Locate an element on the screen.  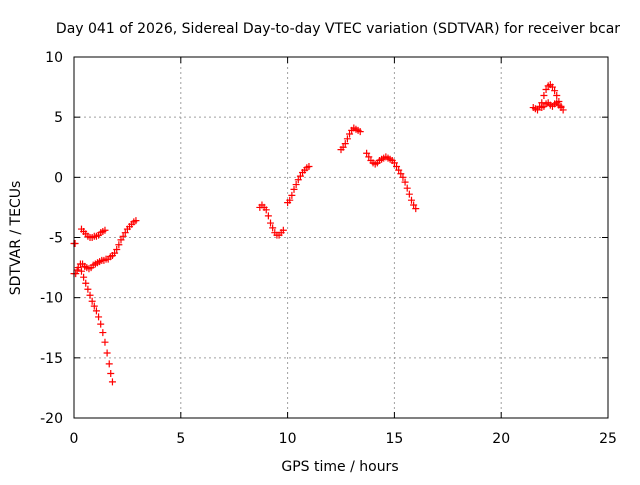
y-tick-label: -15 is located at coordinates (51, 359).